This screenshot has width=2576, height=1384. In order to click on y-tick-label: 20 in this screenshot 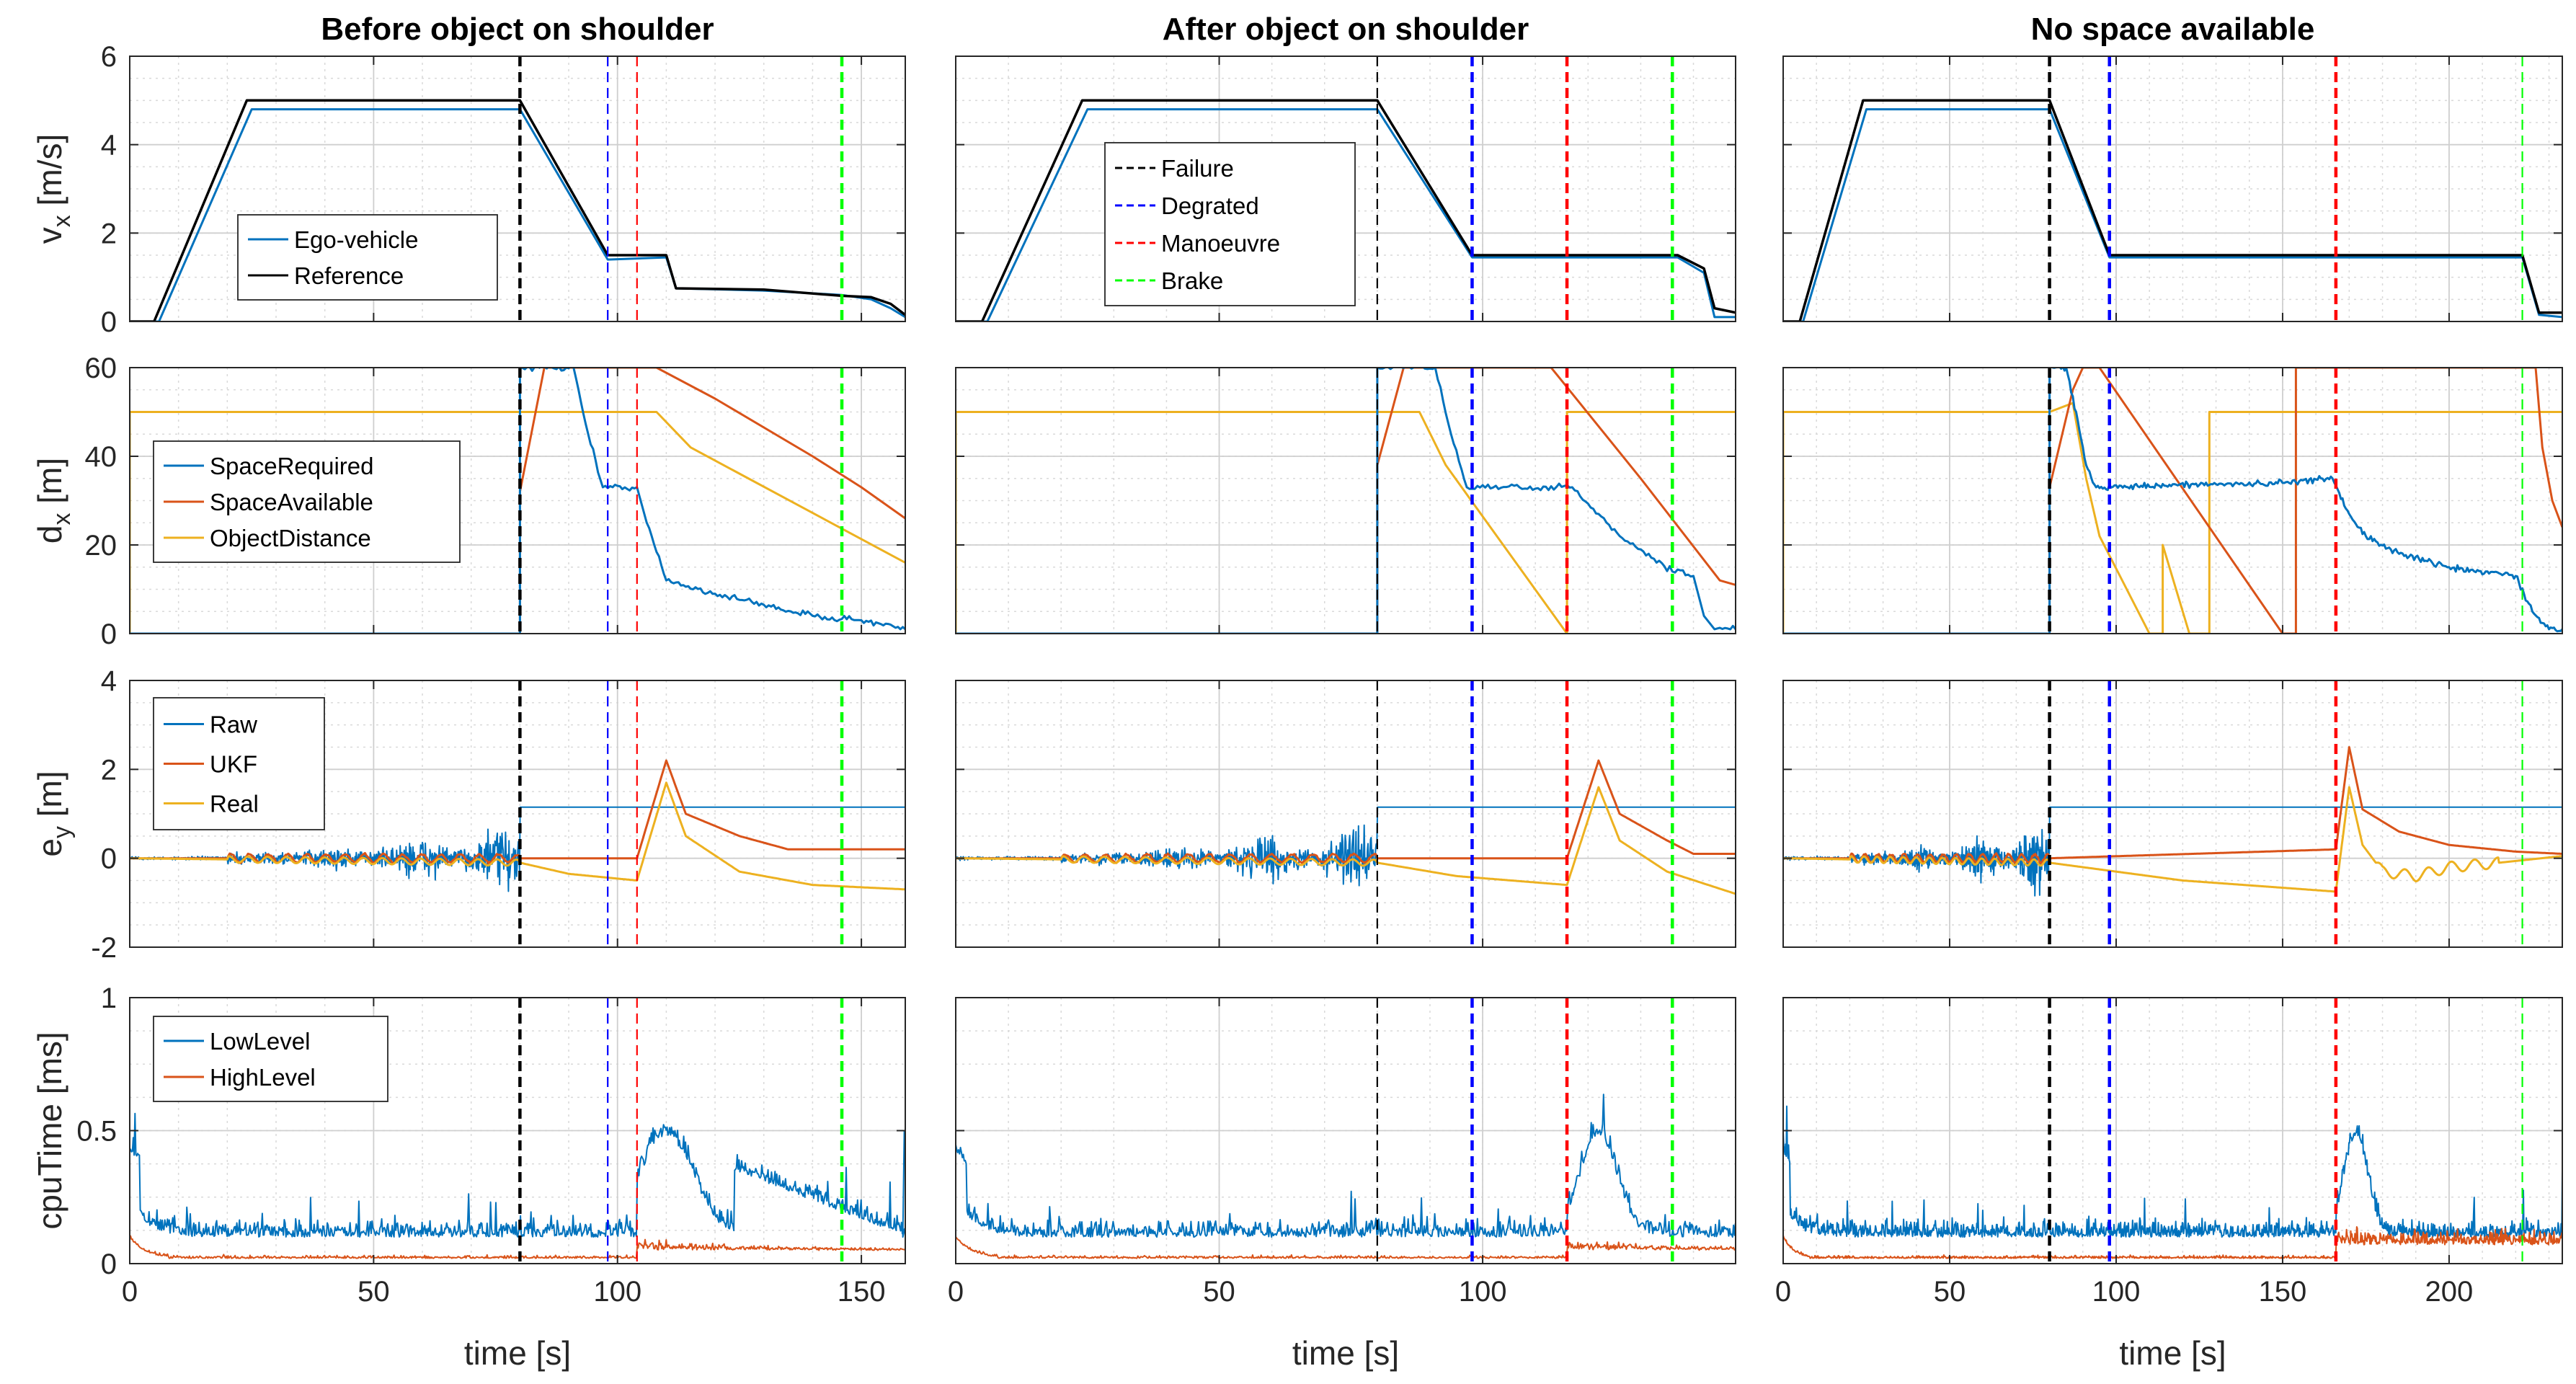, I will do `click(101, 546)`.